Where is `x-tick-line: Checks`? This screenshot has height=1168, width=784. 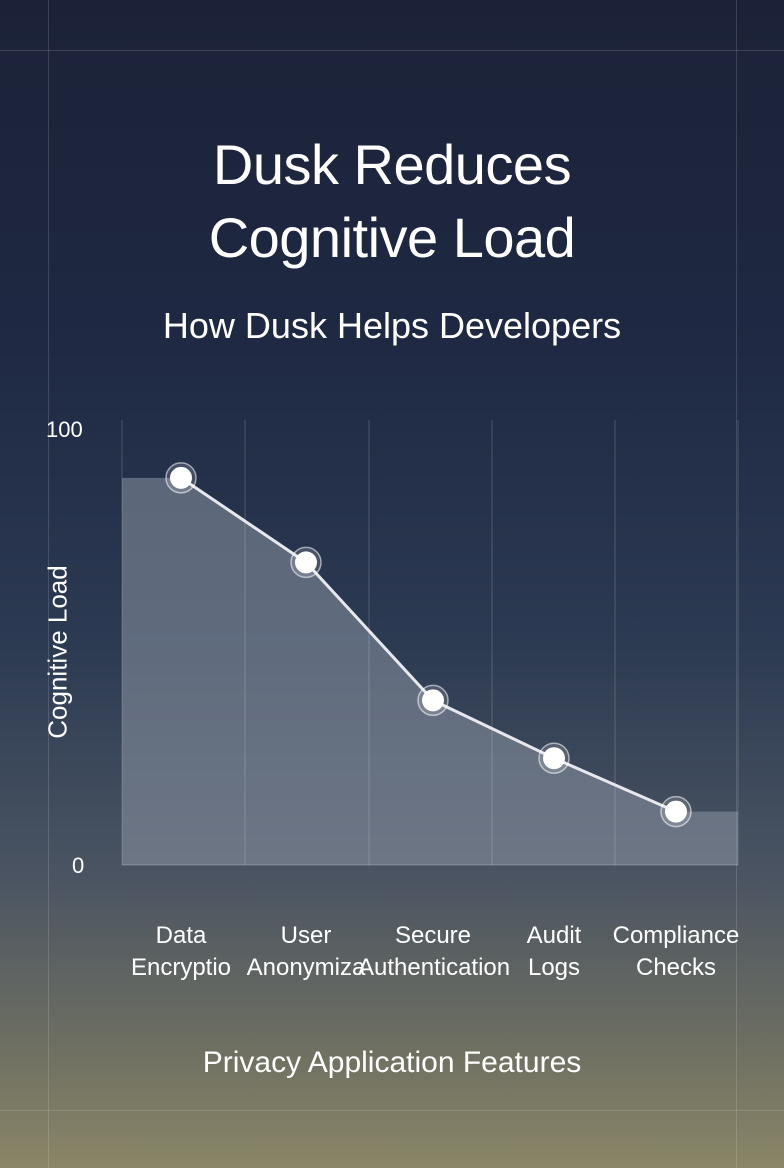 x-tick-line: Checks is located at coordinates (676, 967).